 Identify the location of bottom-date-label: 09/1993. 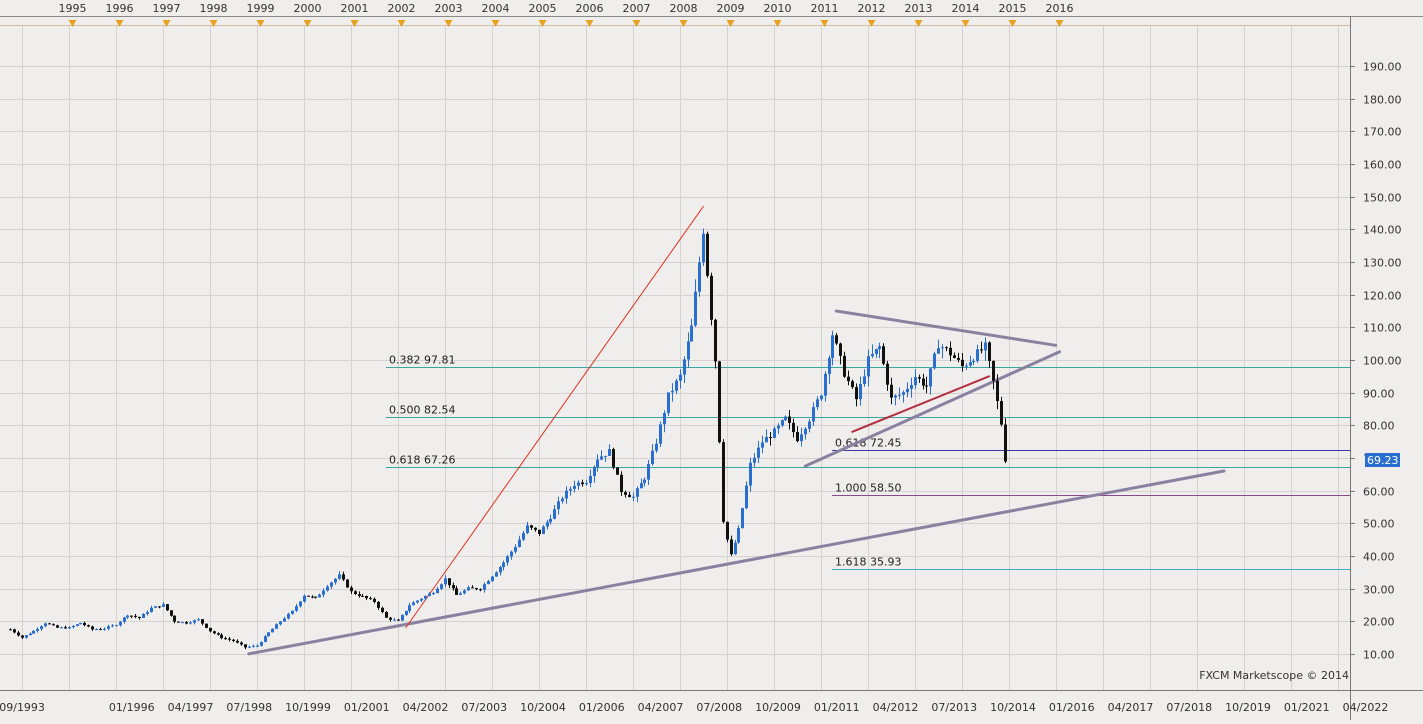
(22, 707).